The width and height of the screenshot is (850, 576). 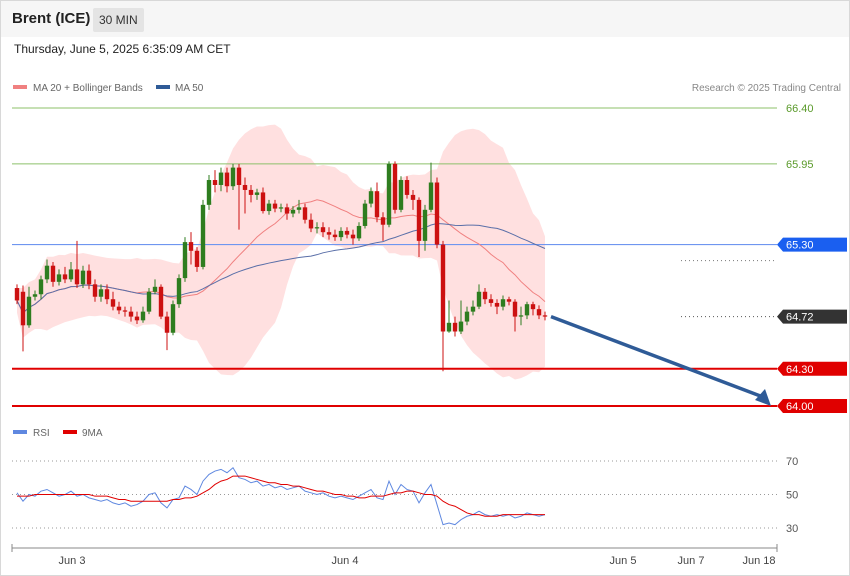 What do you see at coordinates (394, 555) in the screenshot?
I see `time-axis: Jun 3 Jun 4 Jun 5 Jun 7 Jun 18` at bounding box center [394, 555].